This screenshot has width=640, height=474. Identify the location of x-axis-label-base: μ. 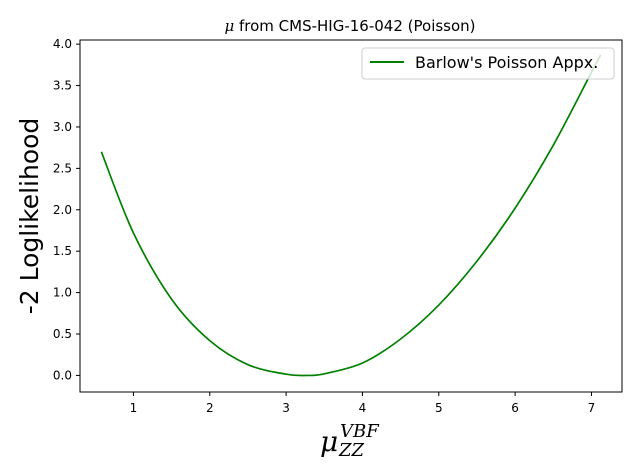
(329, 441).